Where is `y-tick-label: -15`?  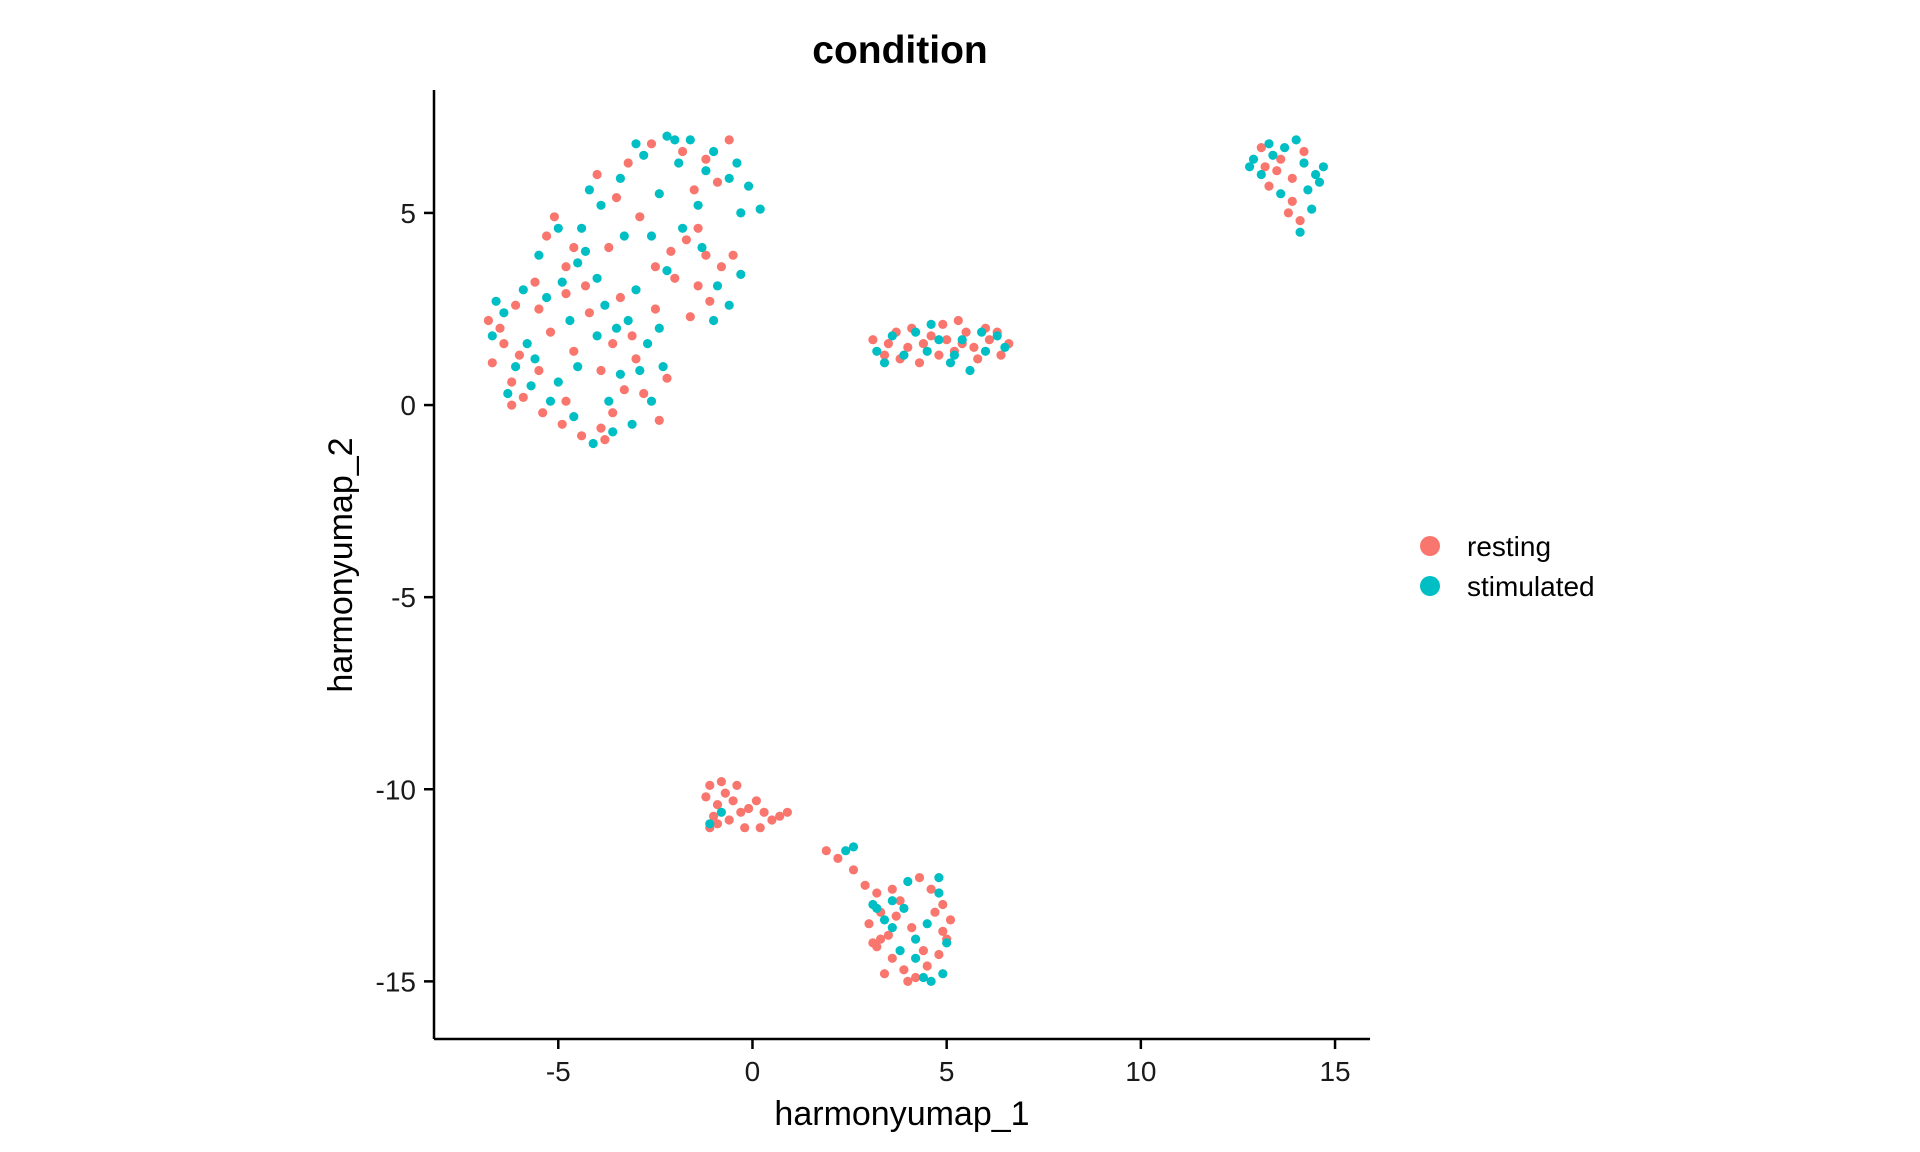
y-tick-label: -15 is located at coordinates (396, 981).